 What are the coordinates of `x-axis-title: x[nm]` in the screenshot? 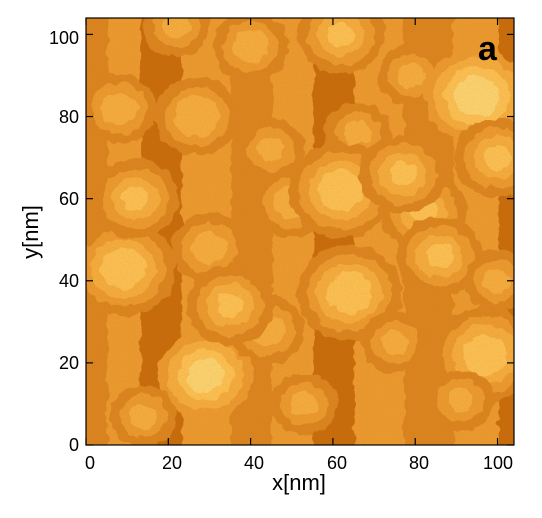 It's located at (299, 482).